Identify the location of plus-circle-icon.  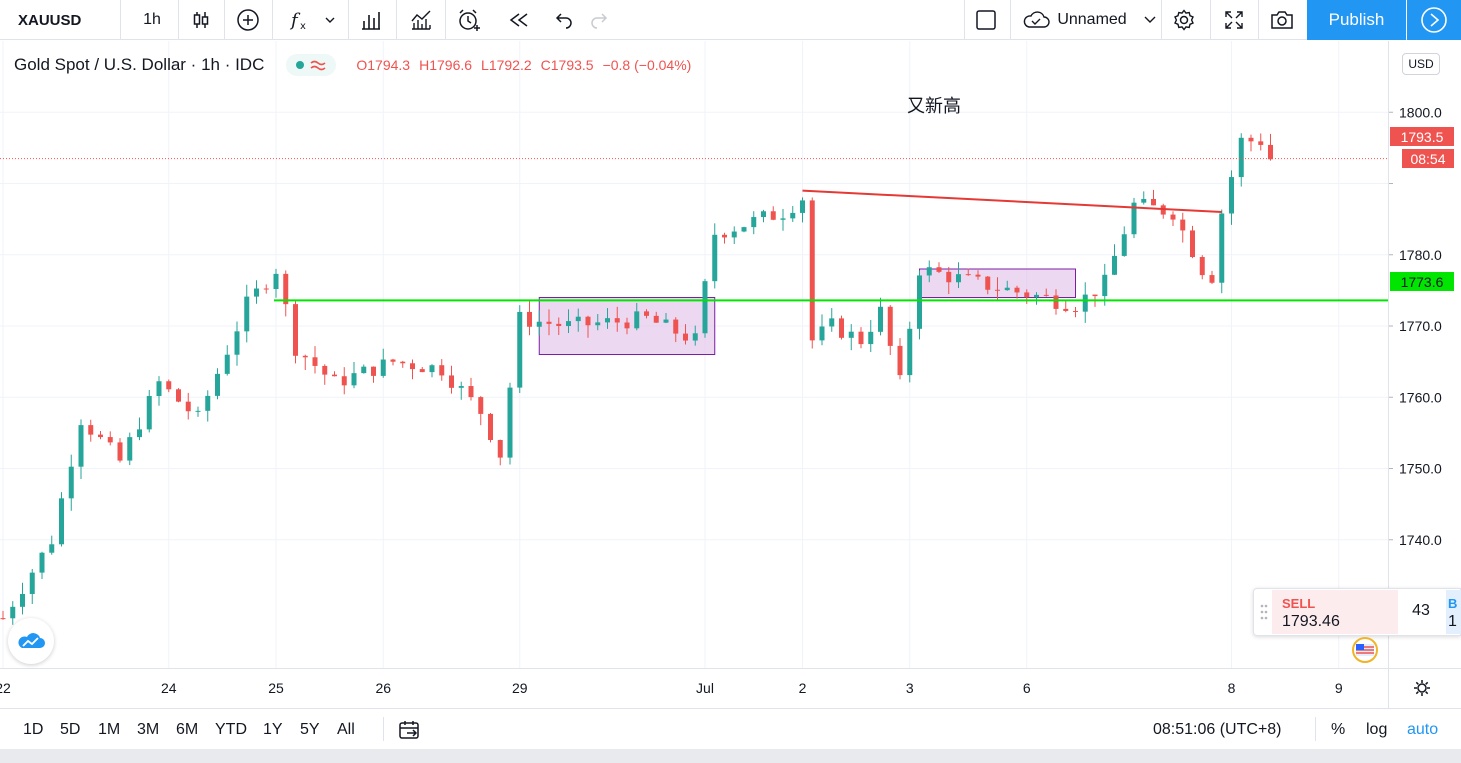
(248, 20).